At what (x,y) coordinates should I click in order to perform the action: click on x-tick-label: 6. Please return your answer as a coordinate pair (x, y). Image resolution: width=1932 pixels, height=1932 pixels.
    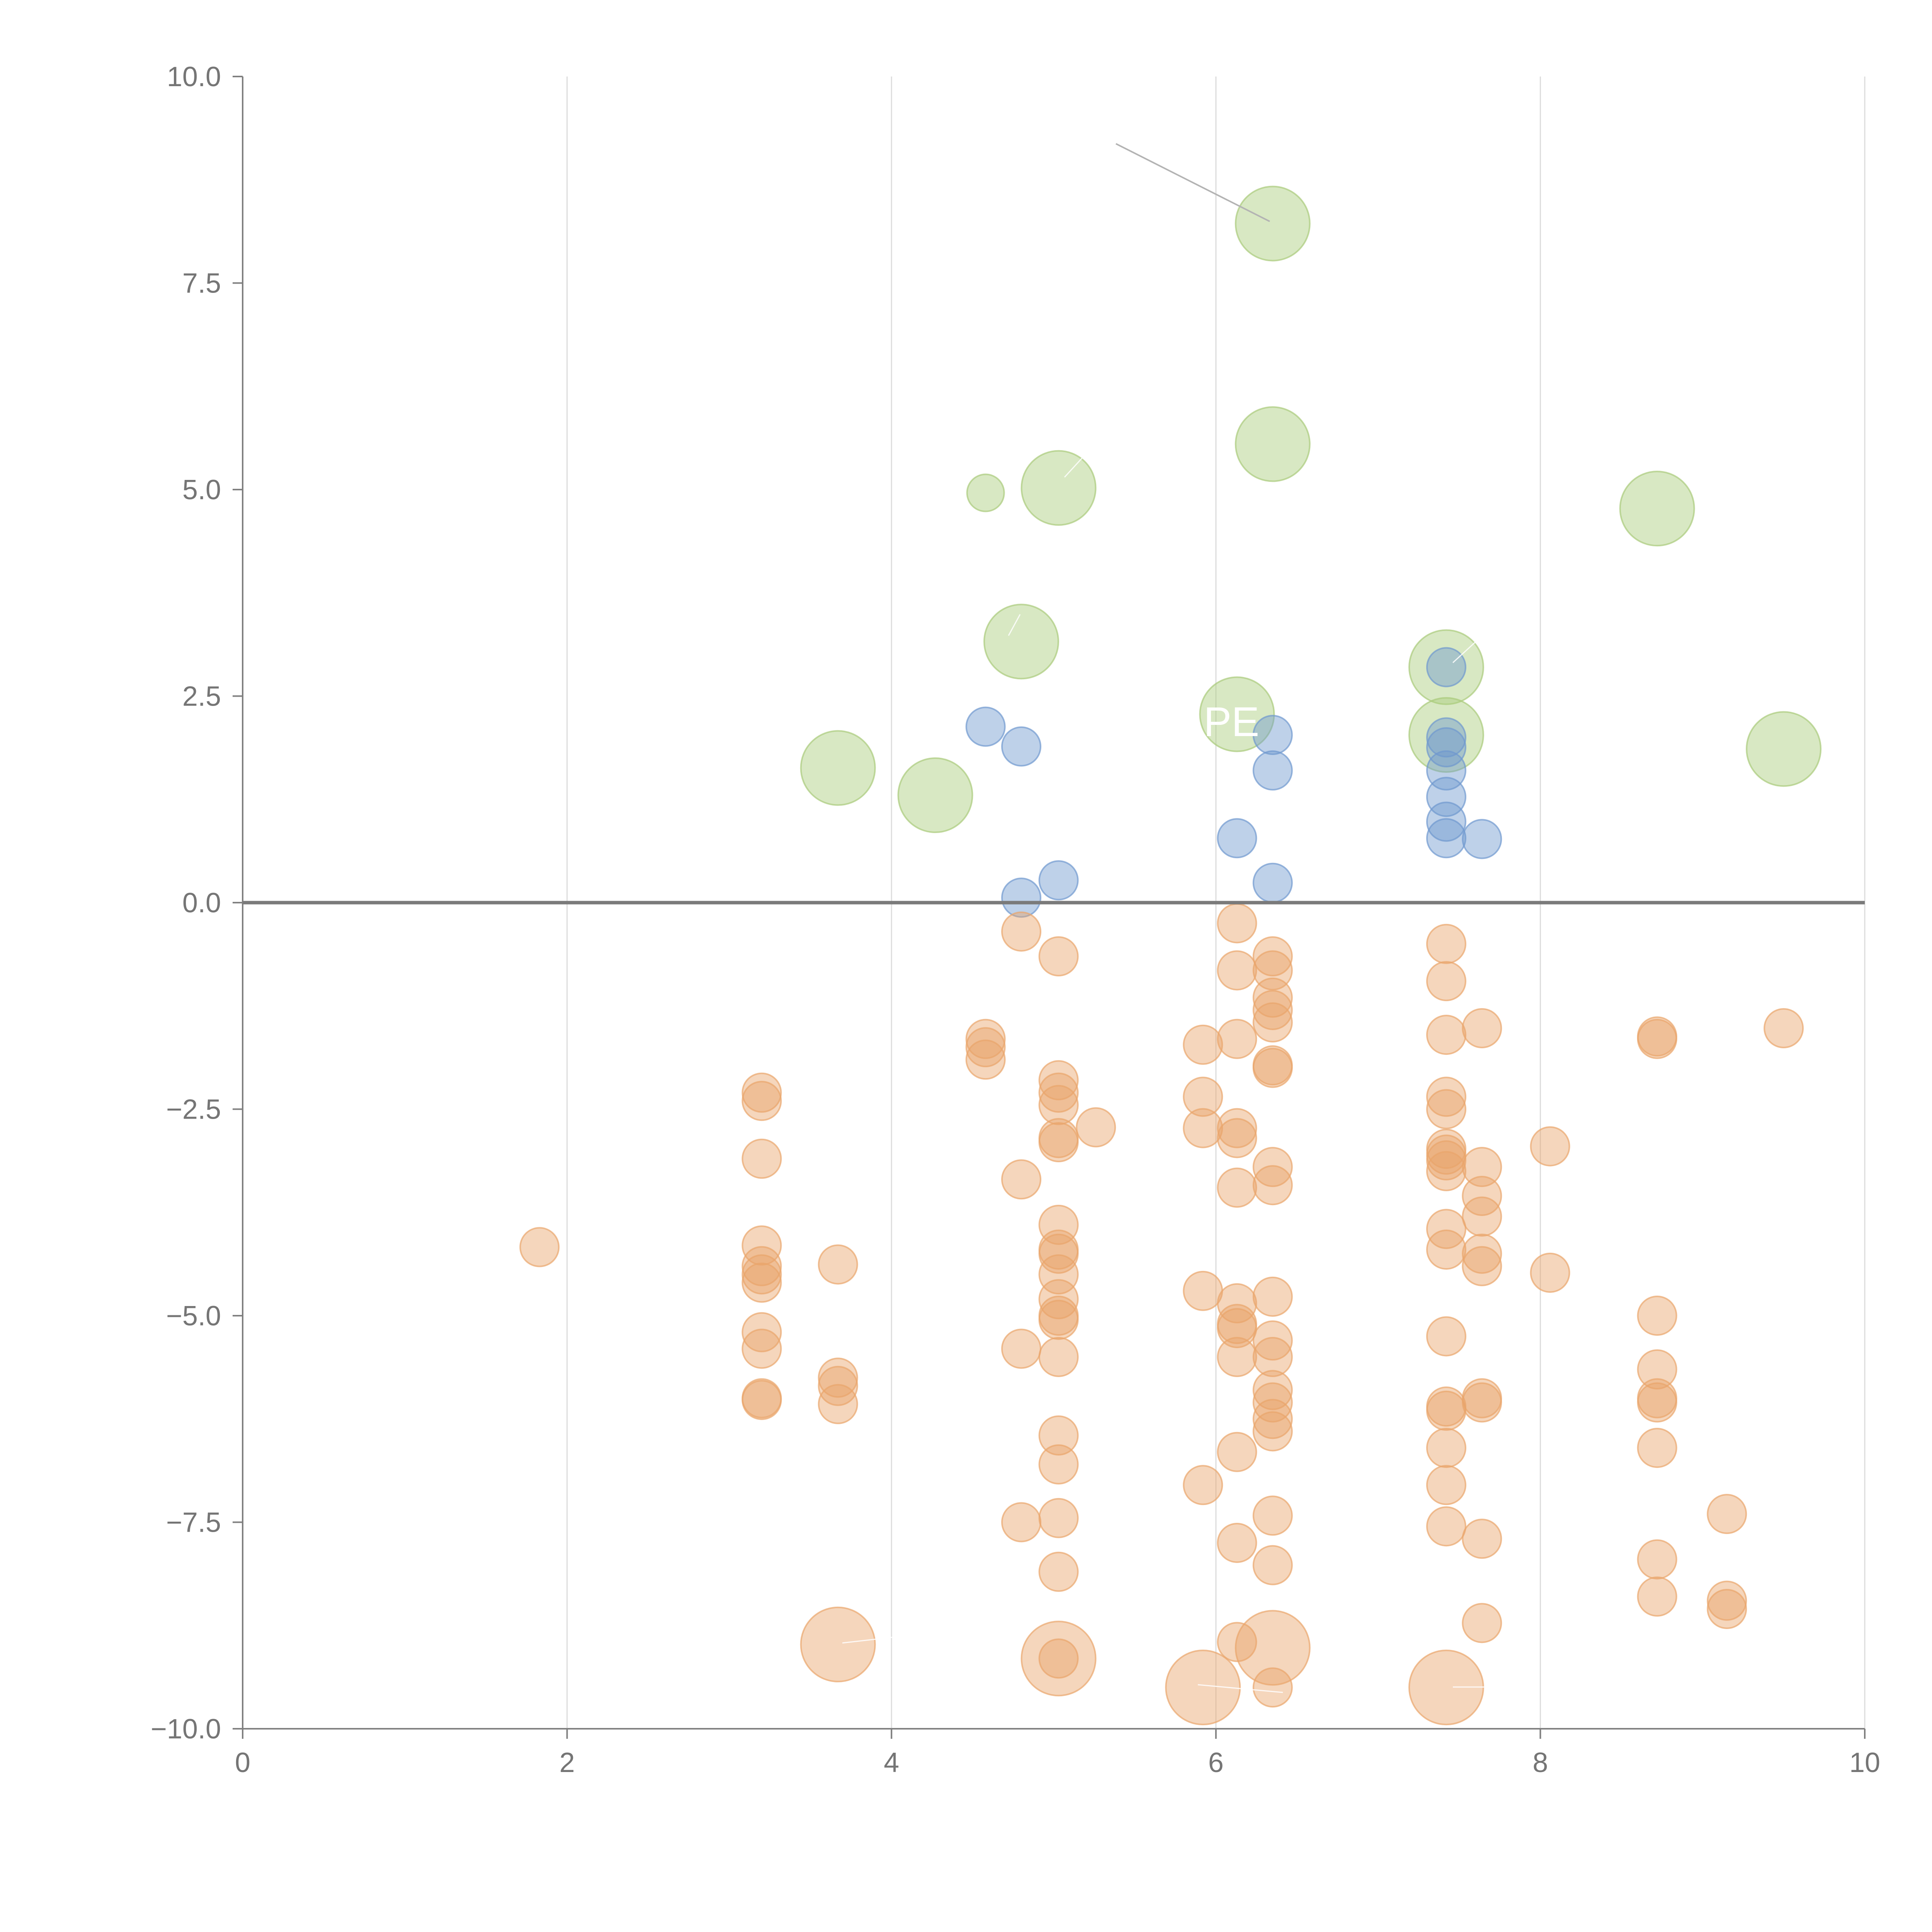
    Looking at the image, I should click on (1216, 1763).